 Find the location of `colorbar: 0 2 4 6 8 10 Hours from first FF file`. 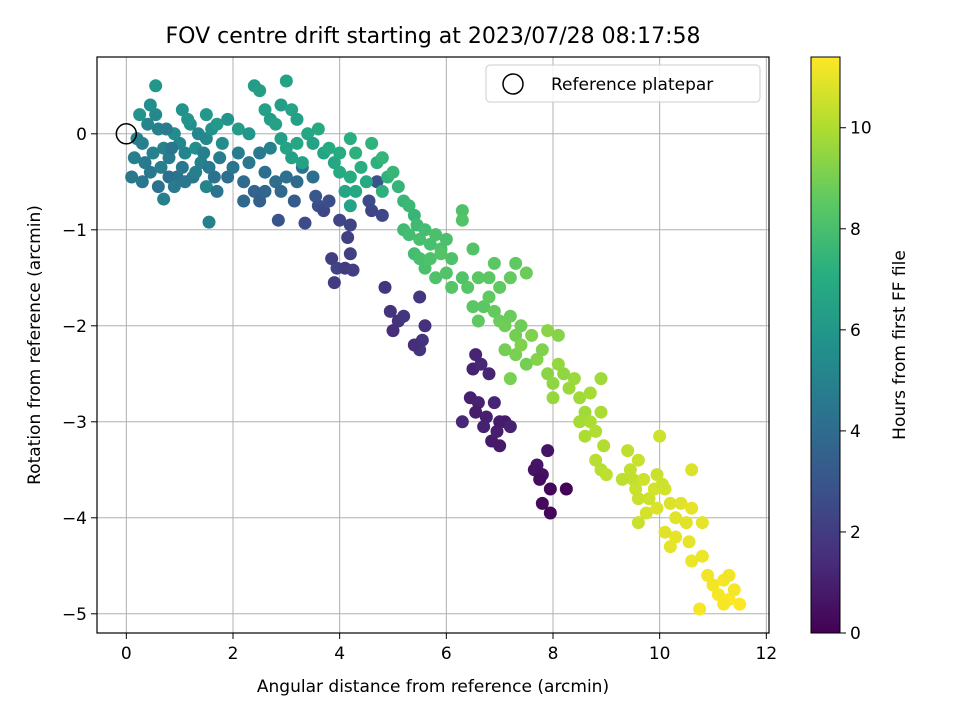

colorbar: 0 2 4 6 8 10 Hours from first FF file is located at coordinates (860, 350).